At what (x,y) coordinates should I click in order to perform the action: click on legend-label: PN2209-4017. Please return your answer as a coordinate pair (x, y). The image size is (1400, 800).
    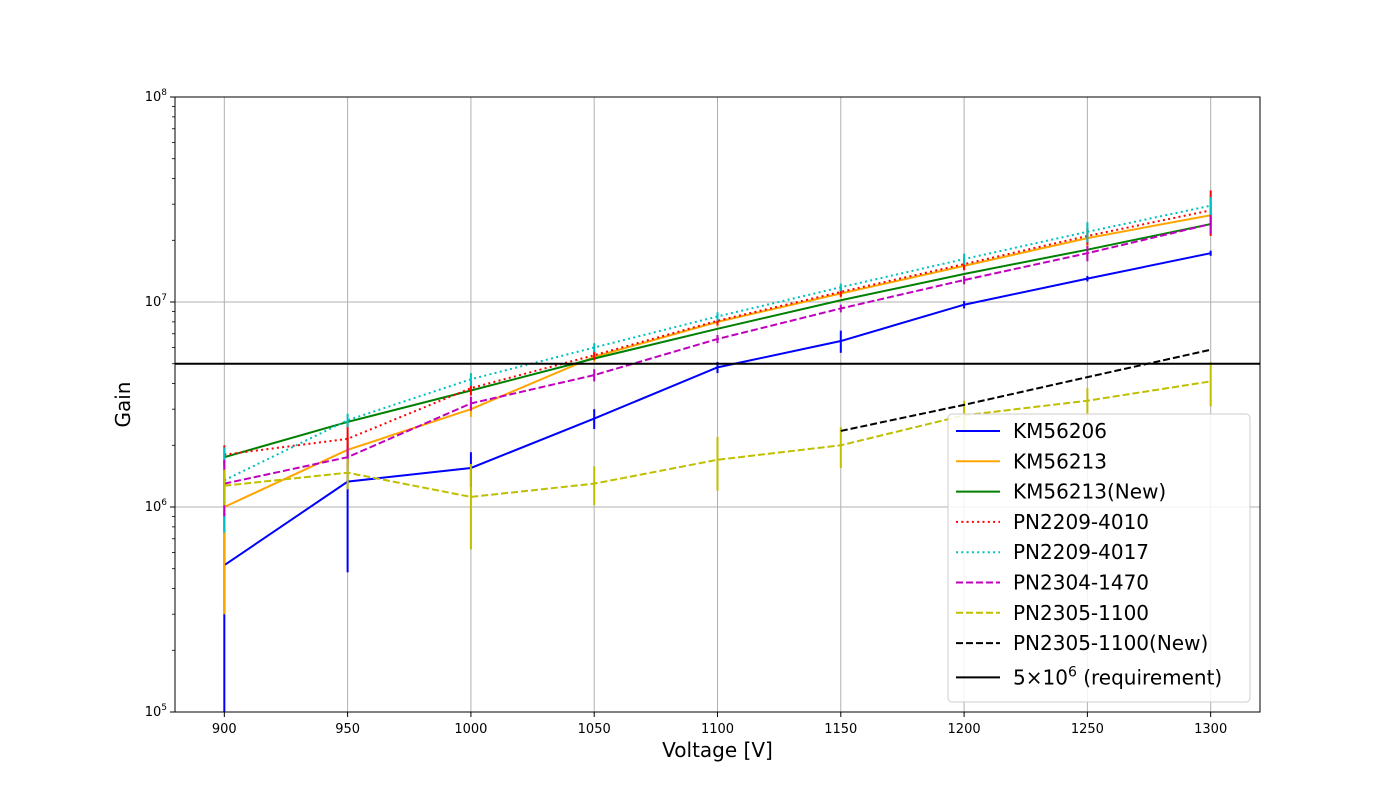
    Looking at the image, I should click on (1081, 552).